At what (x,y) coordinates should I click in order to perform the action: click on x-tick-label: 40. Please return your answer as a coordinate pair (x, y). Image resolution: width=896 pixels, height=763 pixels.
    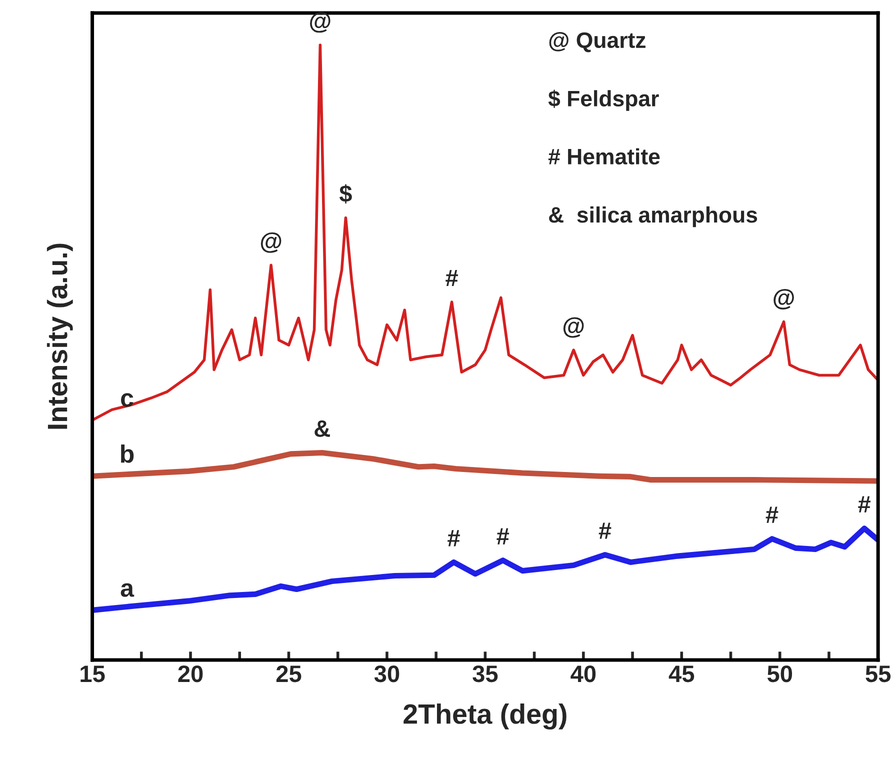
    Looking at the image, I should click on (583, 673).